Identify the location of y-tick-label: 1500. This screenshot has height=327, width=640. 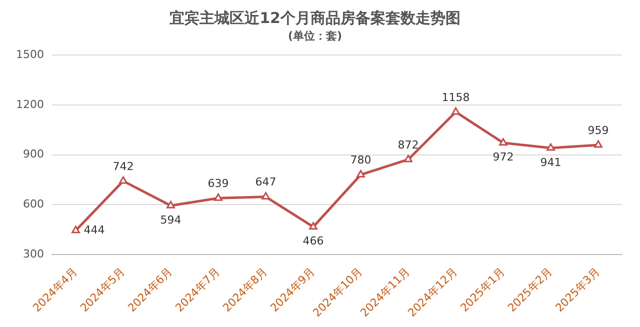
(30, 55).